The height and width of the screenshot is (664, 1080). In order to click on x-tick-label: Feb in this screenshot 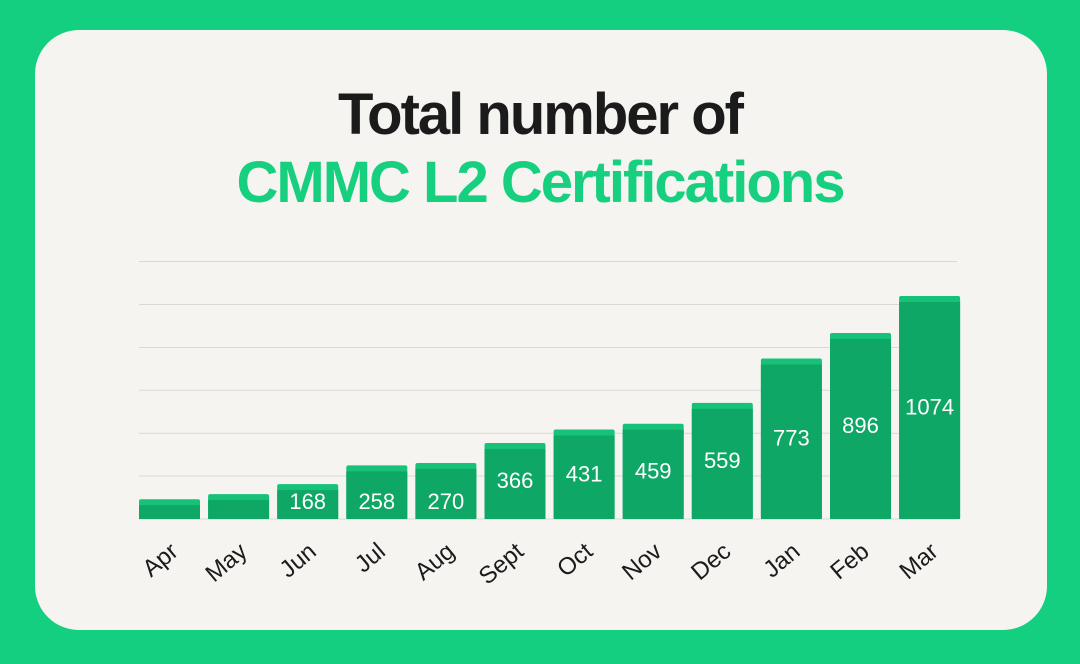, I will do `click(849, 561)`.